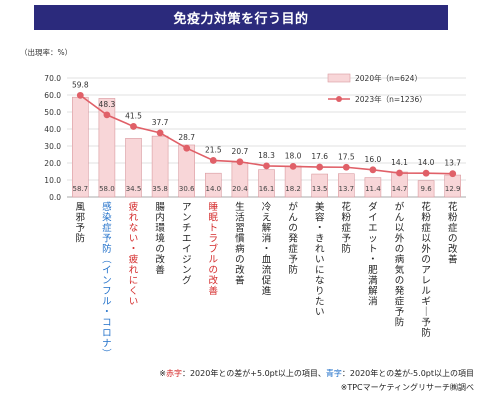  Describe the element at coordinates (407, 387) in the screenshot. I see `footnote-source: ※TPCマーケティングリサーチ㈱調べ` at that location.